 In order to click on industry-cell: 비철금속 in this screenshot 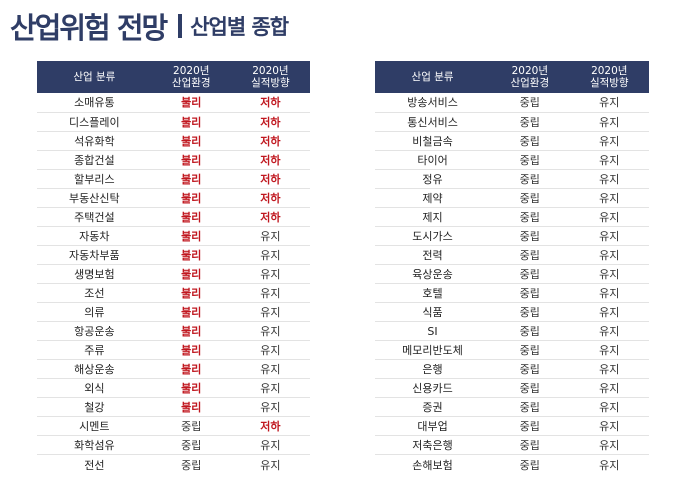, I will do `click(433, 141)`.